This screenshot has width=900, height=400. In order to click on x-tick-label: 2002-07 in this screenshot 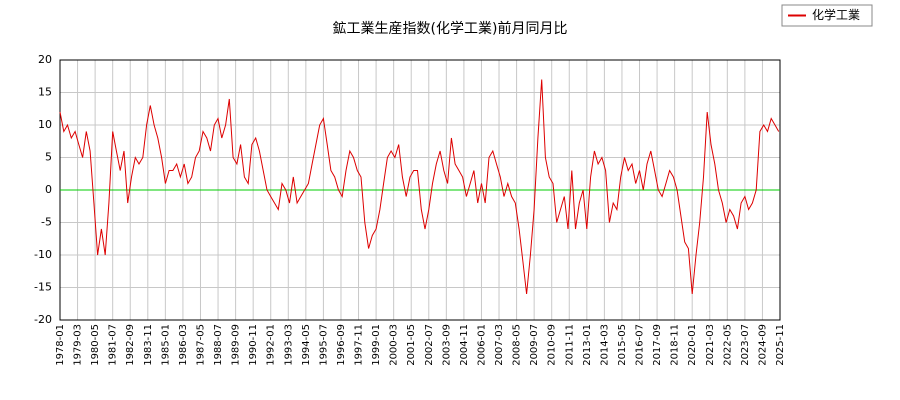, I will do `click(429, 345)`.